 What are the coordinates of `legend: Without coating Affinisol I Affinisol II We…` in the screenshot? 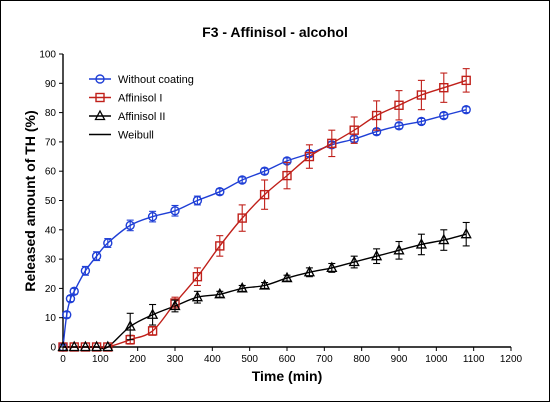 It's located at (141, 108).